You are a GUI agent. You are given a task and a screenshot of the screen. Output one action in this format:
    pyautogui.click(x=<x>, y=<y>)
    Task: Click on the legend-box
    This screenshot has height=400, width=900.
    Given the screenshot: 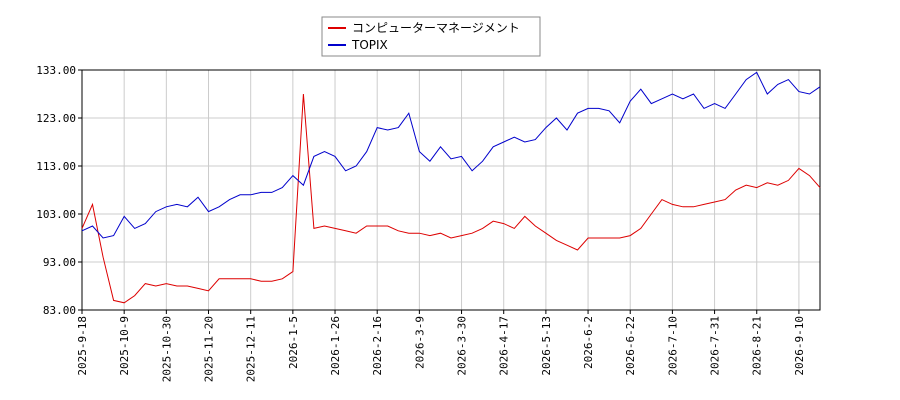 What is the action you would take?
    pyautogui.click(x=431, y=36)
    